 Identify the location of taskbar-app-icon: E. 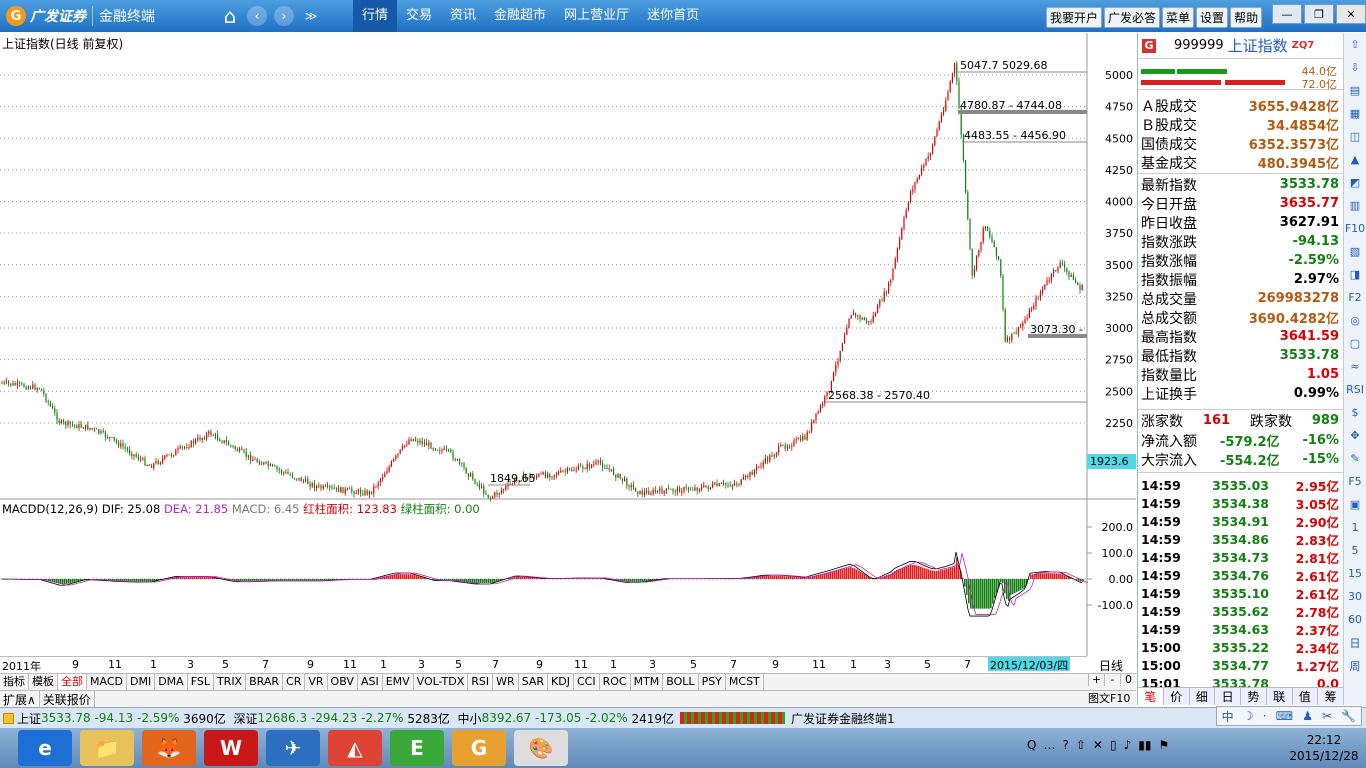
(417, 748).